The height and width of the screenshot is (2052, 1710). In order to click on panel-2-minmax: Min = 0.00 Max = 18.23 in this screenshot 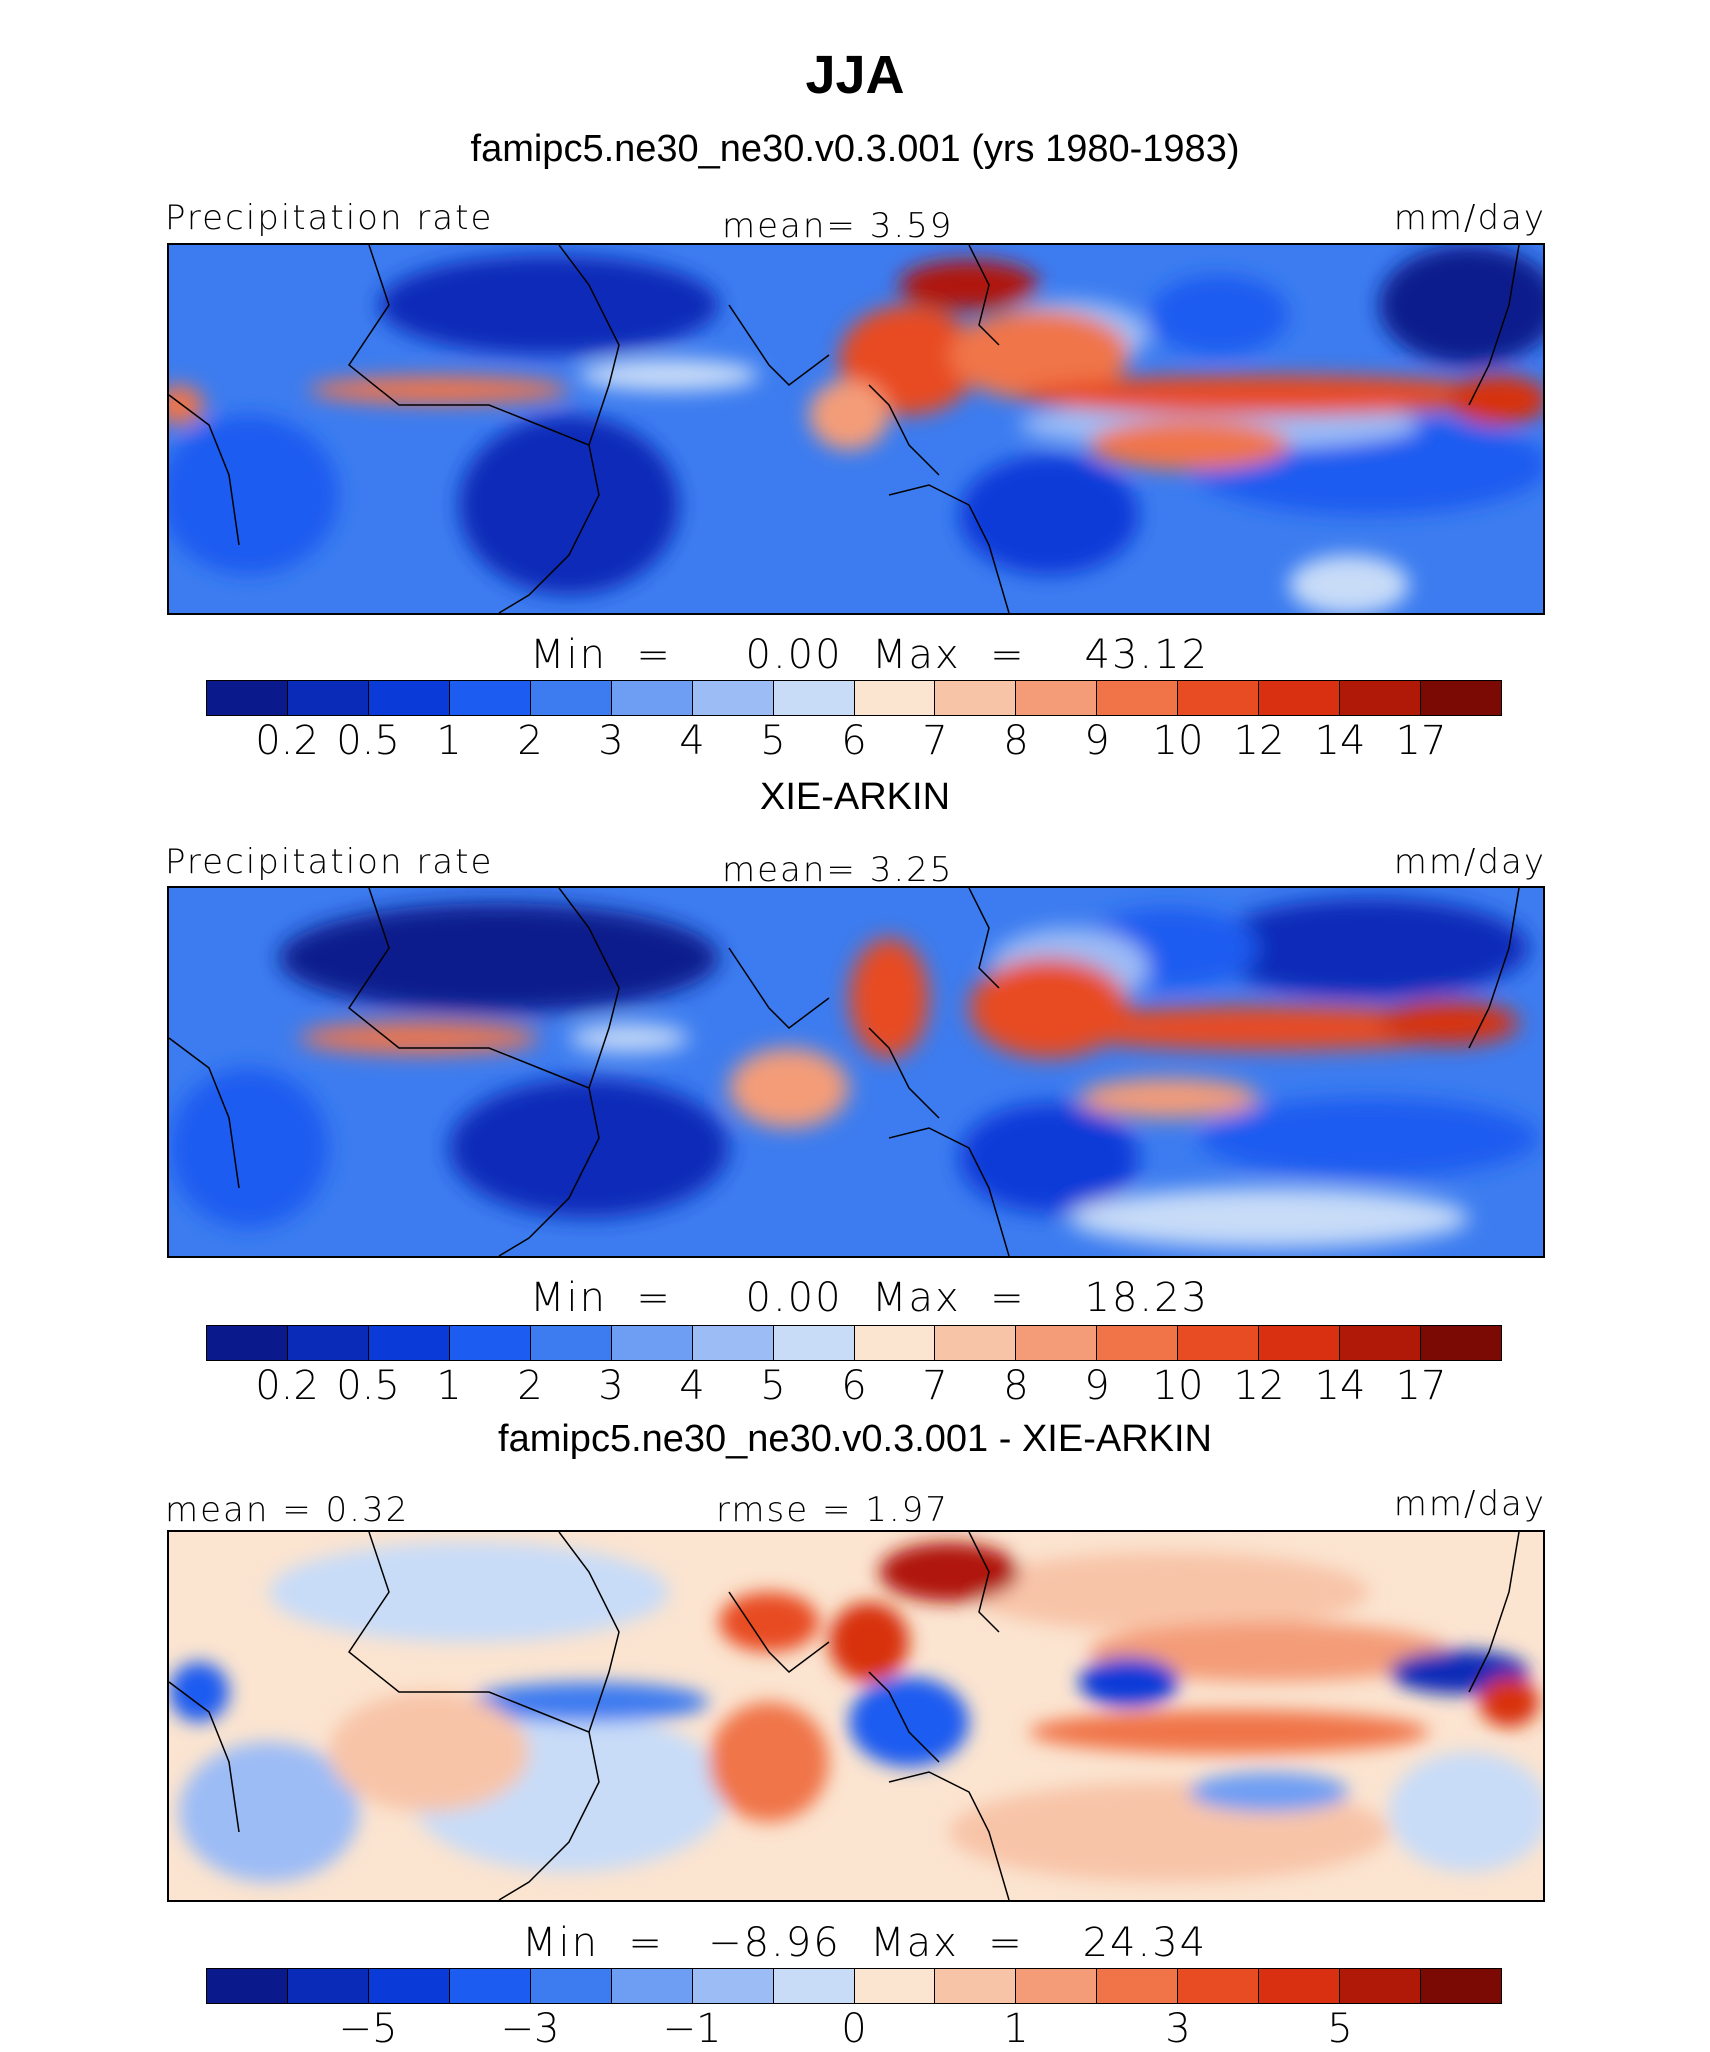, I will do `click(869, 1298)`.